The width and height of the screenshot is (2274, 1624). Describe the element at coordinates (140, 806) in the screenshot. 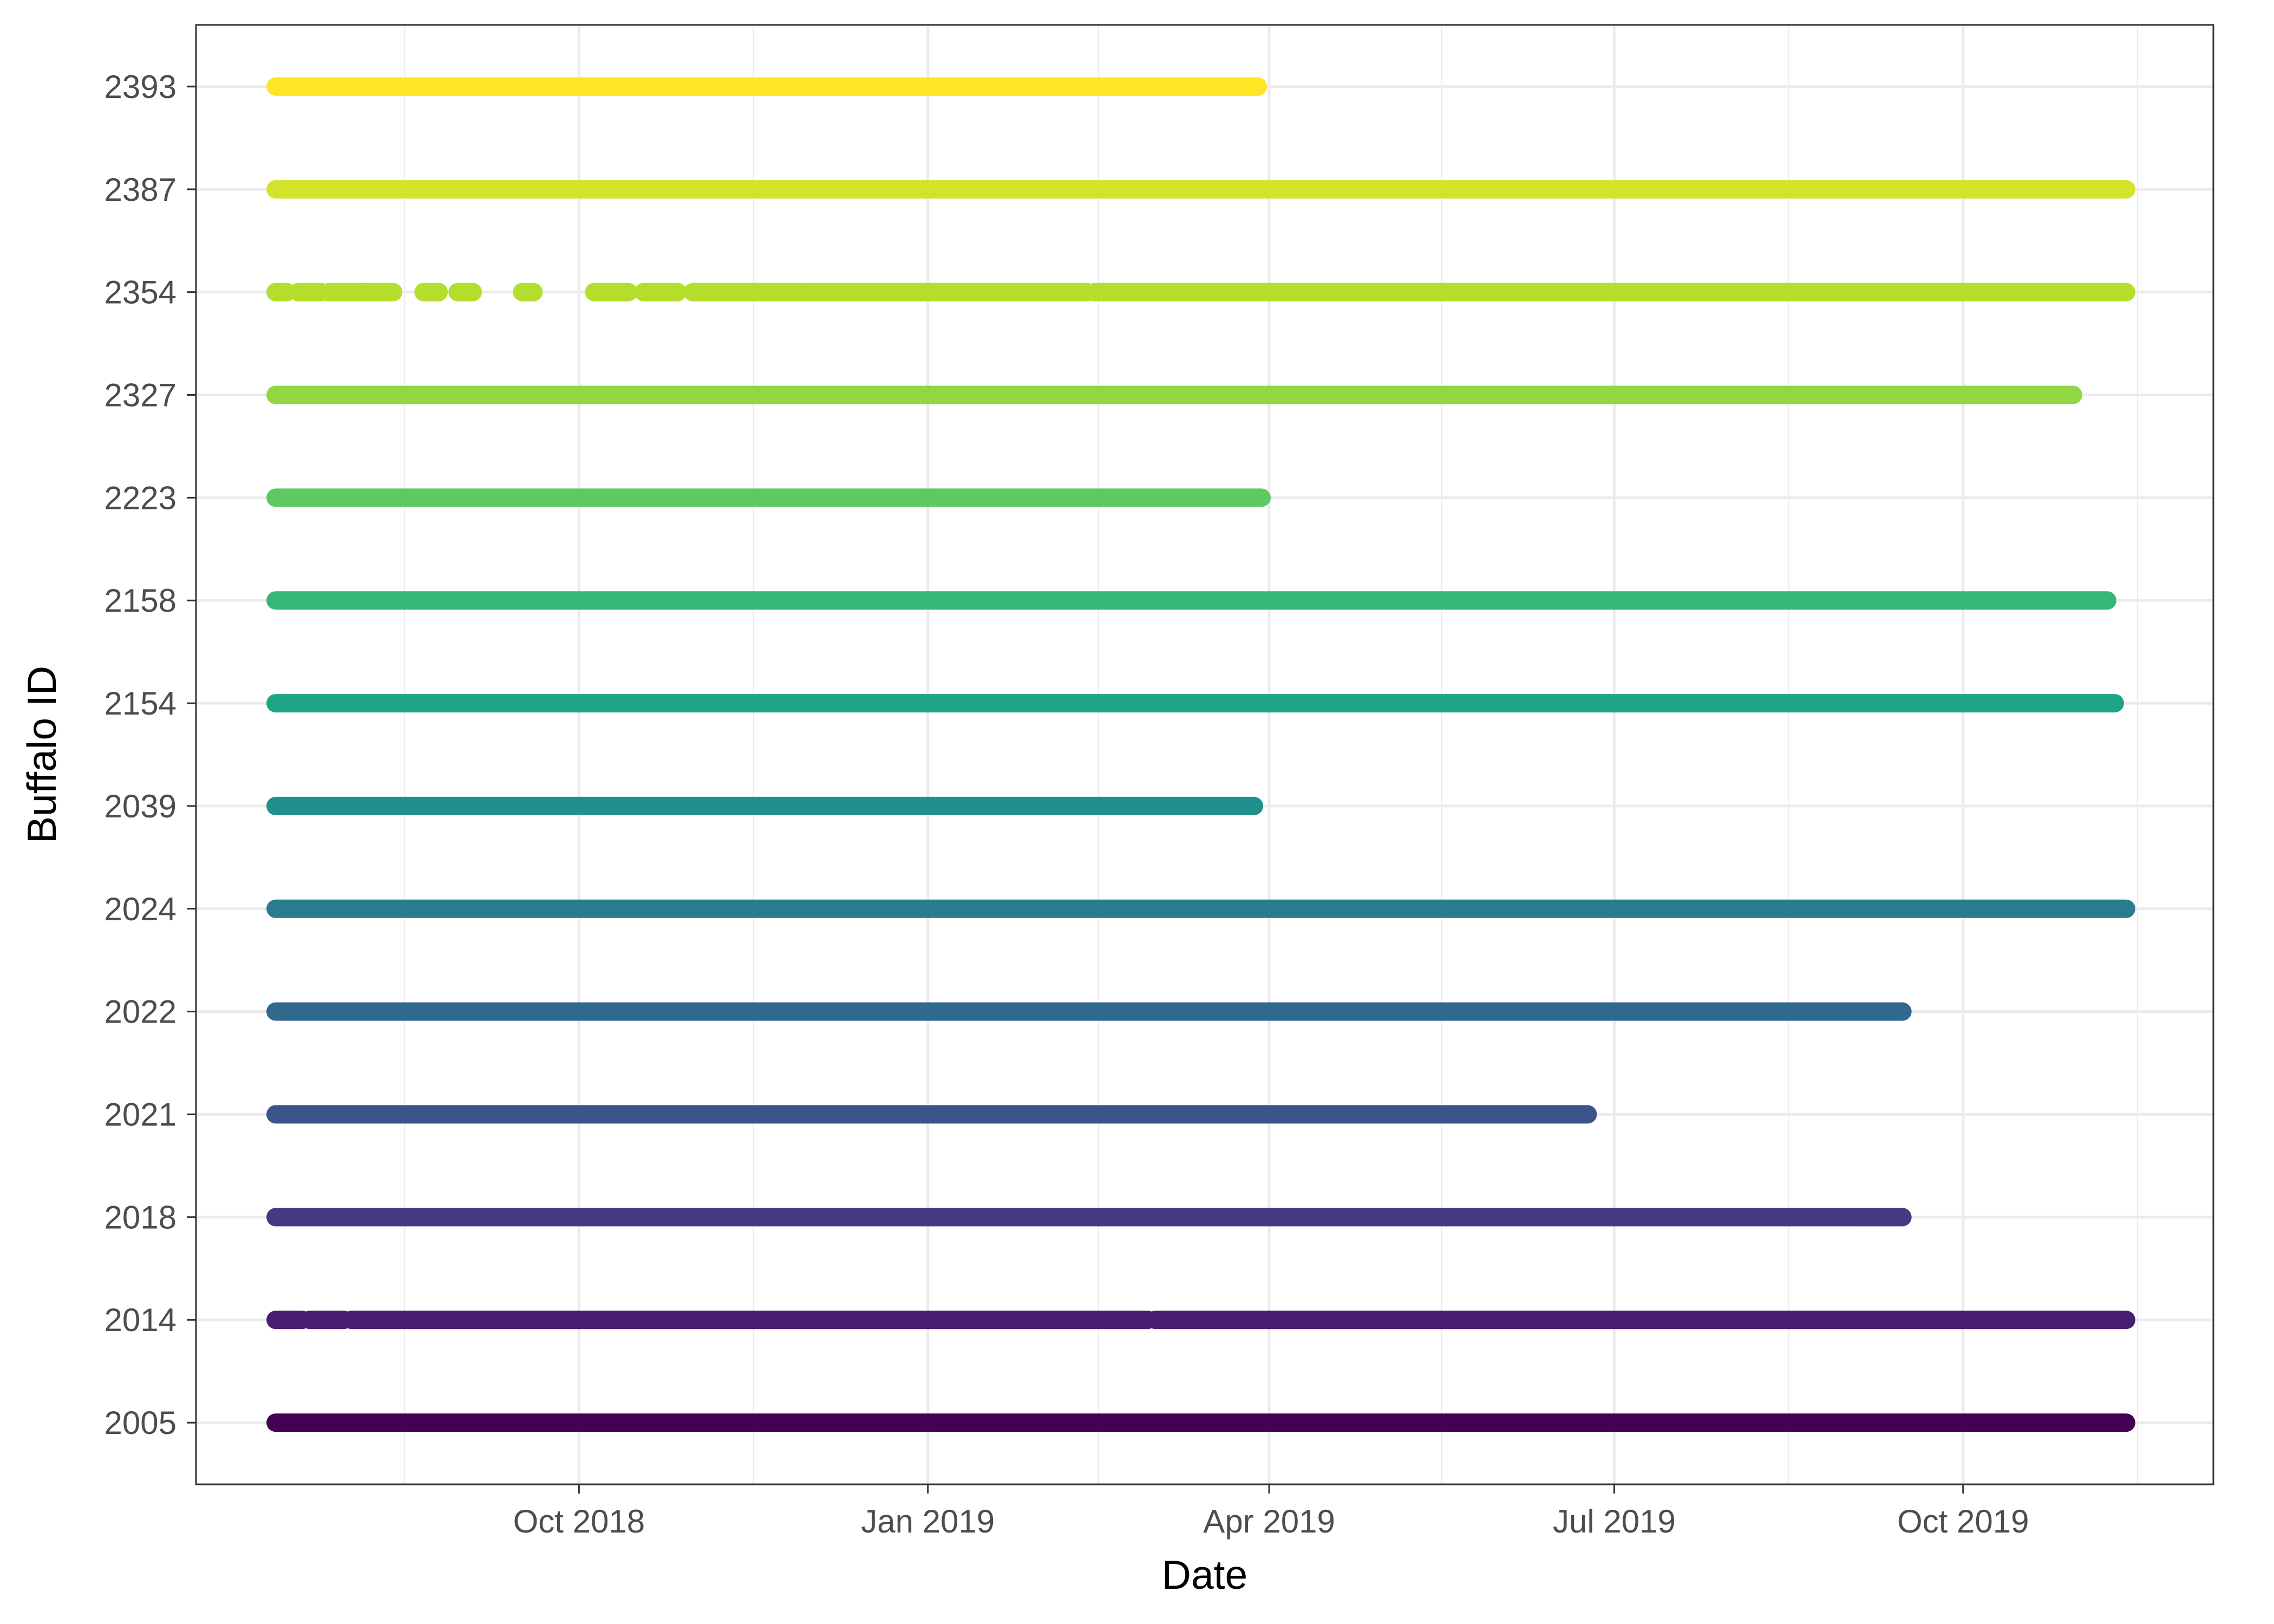

I see `y-tick-label: 2039` at that location.